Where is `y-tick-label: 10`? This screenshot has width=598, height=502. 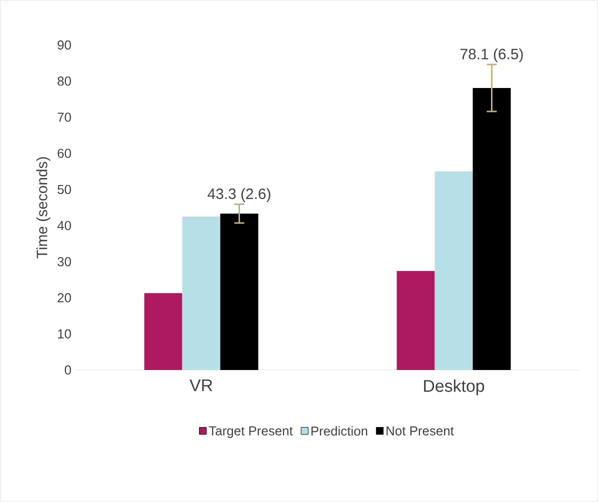
y-tick-label: 10 is located at coordinates (64, 333).